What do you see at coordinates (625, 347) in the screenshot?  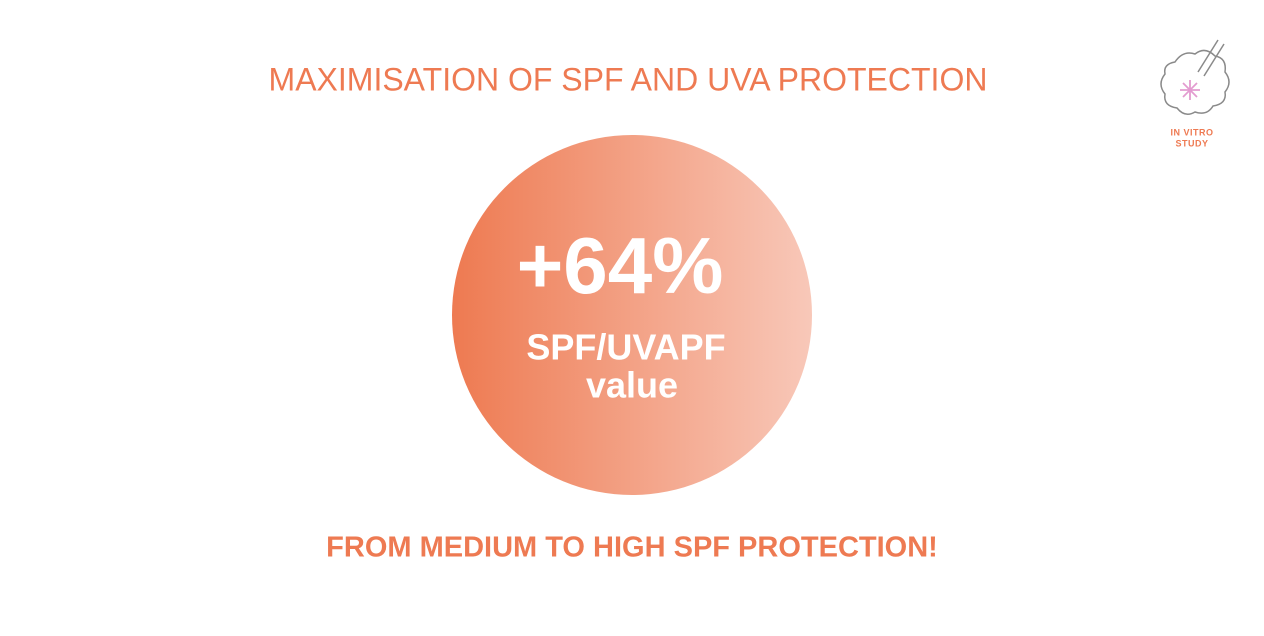 I see `highlight-line: SPF/UVAPF` at bounding box center [625, 347].